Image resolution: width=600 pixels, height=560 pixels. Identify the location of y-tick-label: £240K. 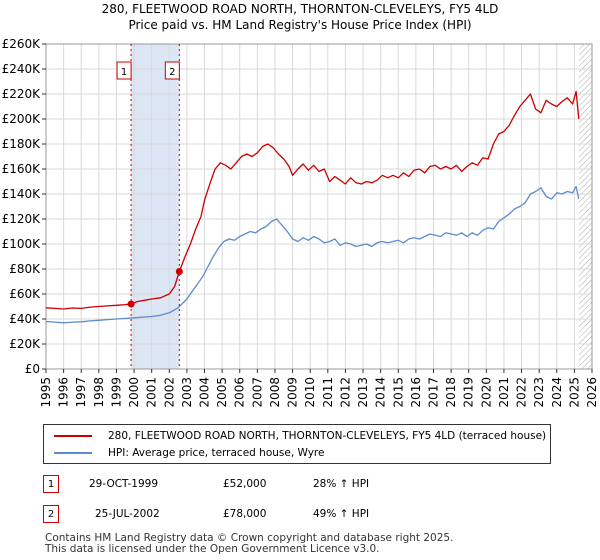
(22, 69).